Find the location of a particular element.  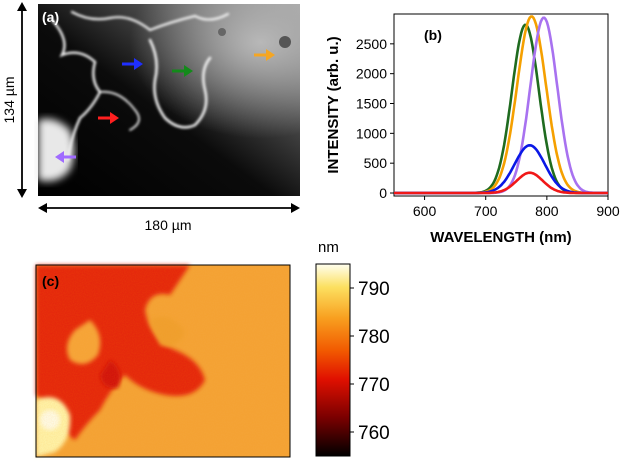

y-tick-label: 500 is located at coordinates (376, 163).